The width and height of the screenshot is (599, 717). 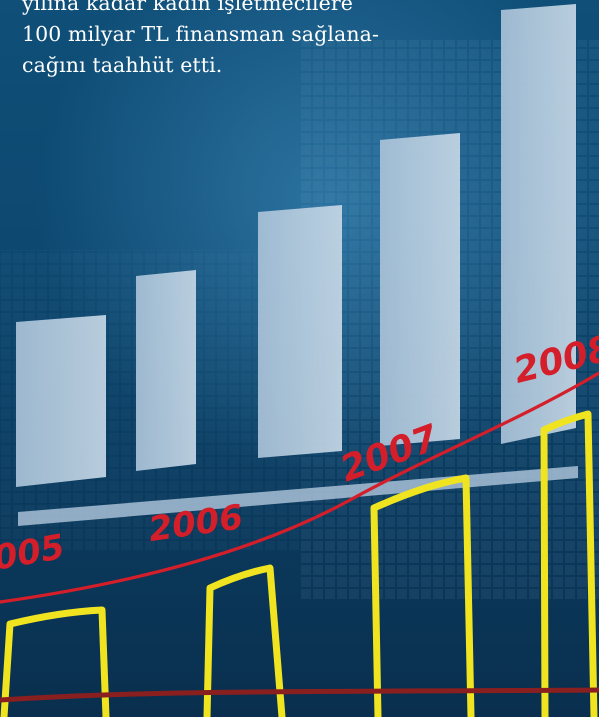 I want to click on caption-line-1: yılına kadar kadın işletmecilere, so click(x=187, y=7).